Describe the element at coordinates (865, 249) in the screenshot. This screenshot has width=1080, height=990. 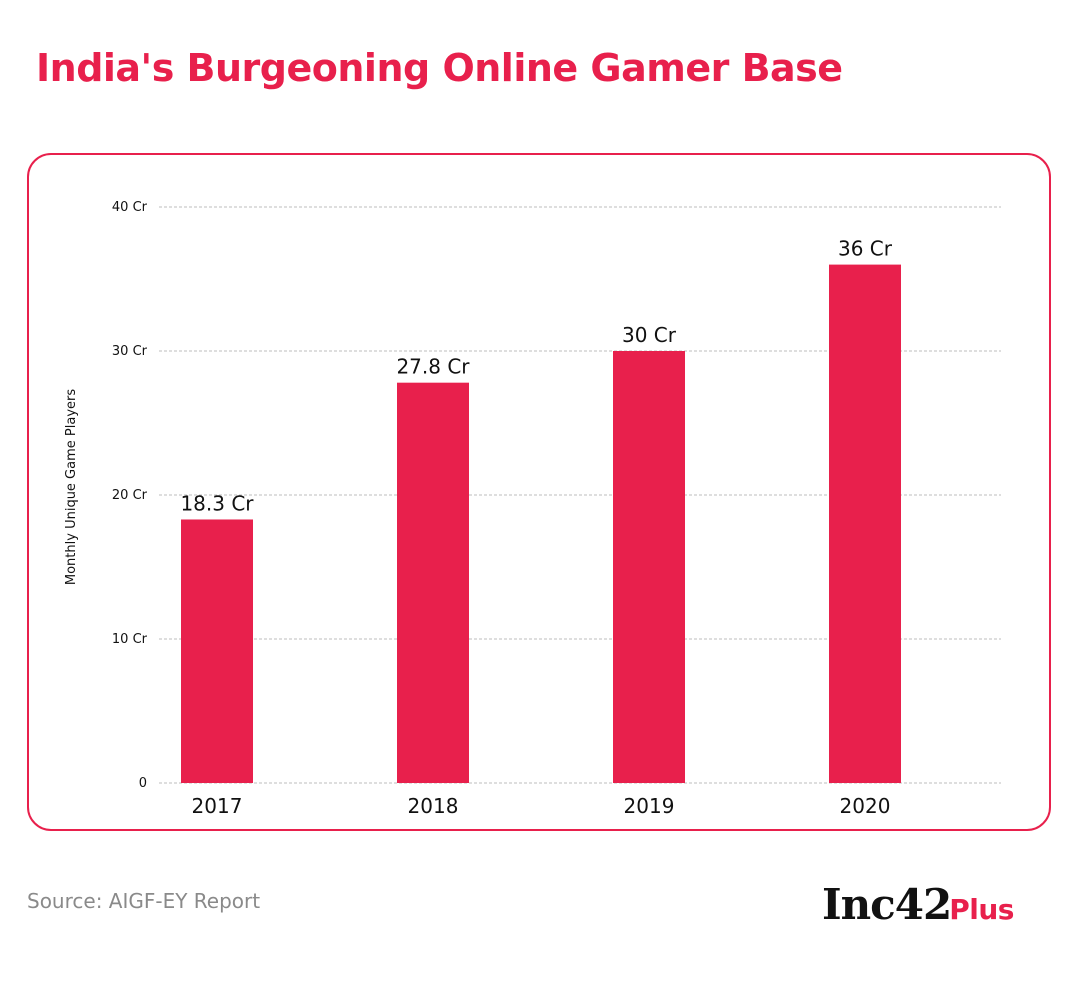
I see `data-label-2020: 36 Cr` at that location.